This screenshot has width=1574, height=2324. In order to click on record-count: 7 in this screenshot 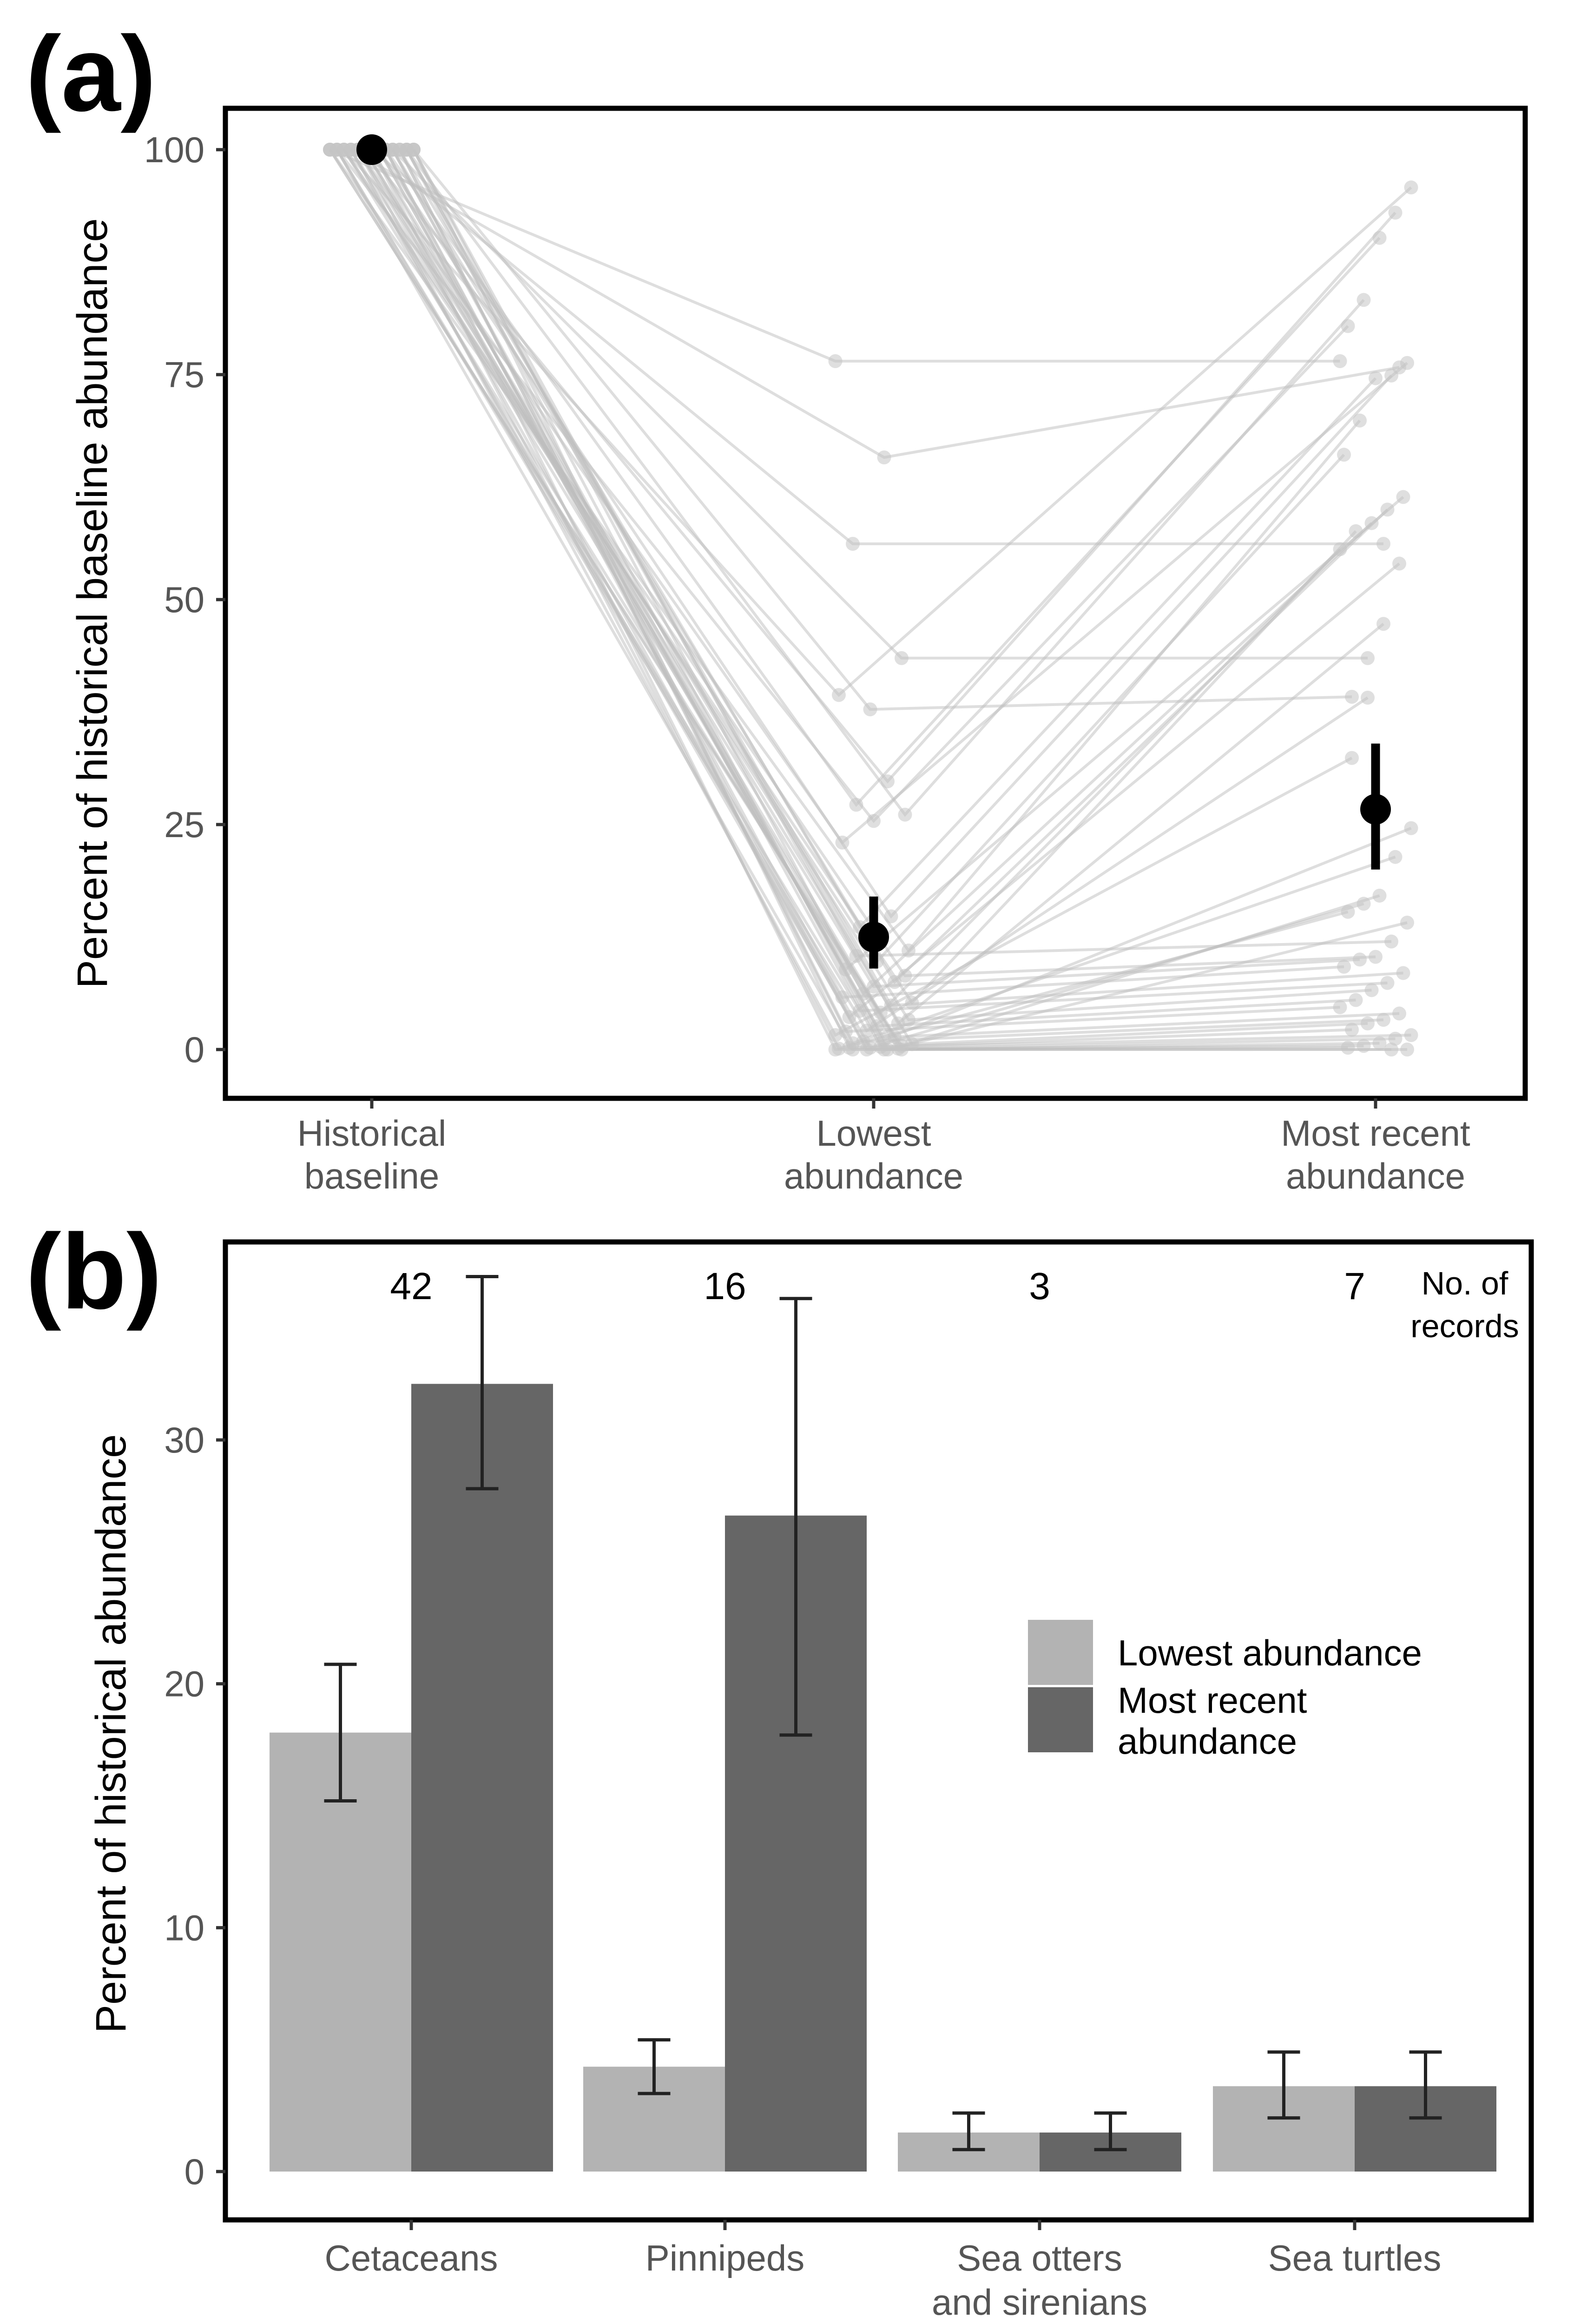, I will do `click(1355, 1286)`.